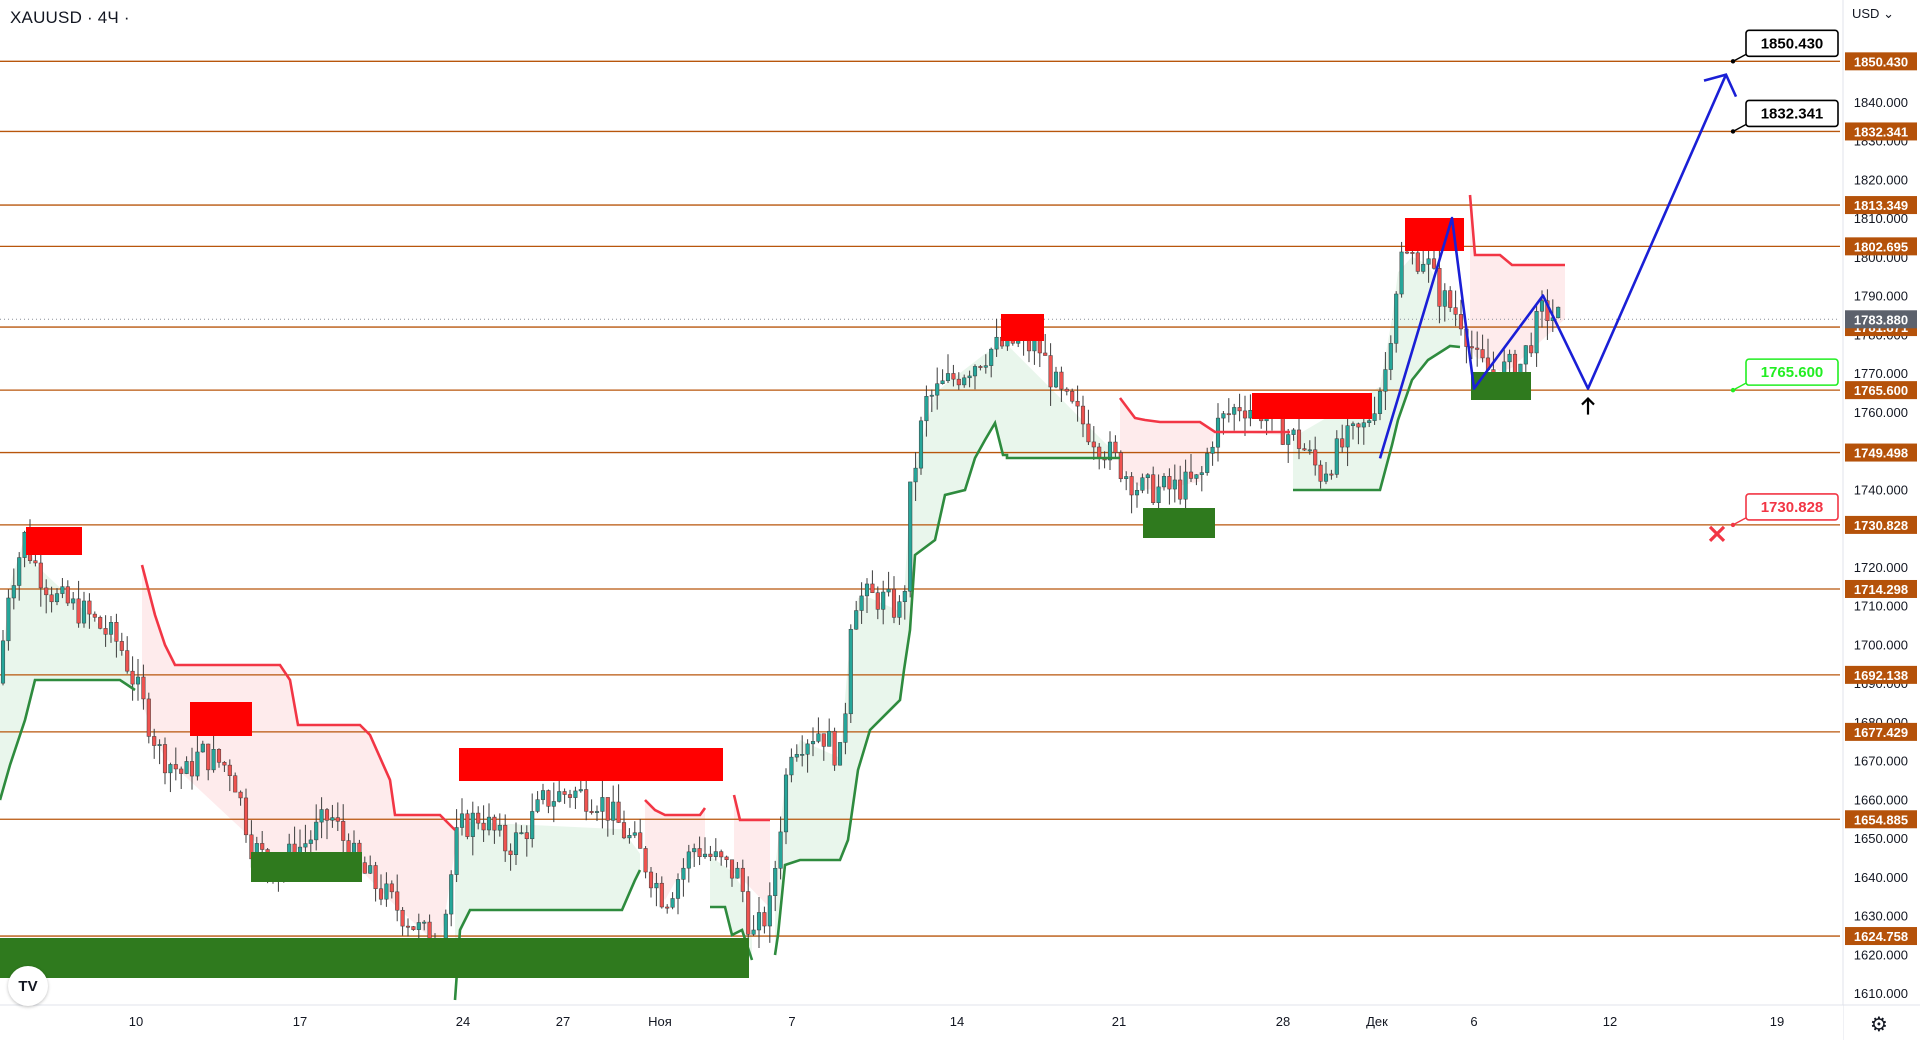 The height and width of the screenshot is (1040, 1920). I want to click on price-tick-label: 1790.000, so click(1881, 296).